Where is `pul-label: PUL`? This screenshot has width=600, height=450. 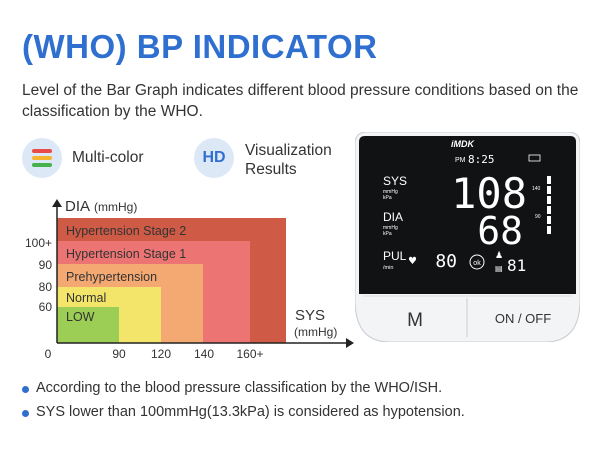
pul-label: PUL is located at coordinates (395, 256).